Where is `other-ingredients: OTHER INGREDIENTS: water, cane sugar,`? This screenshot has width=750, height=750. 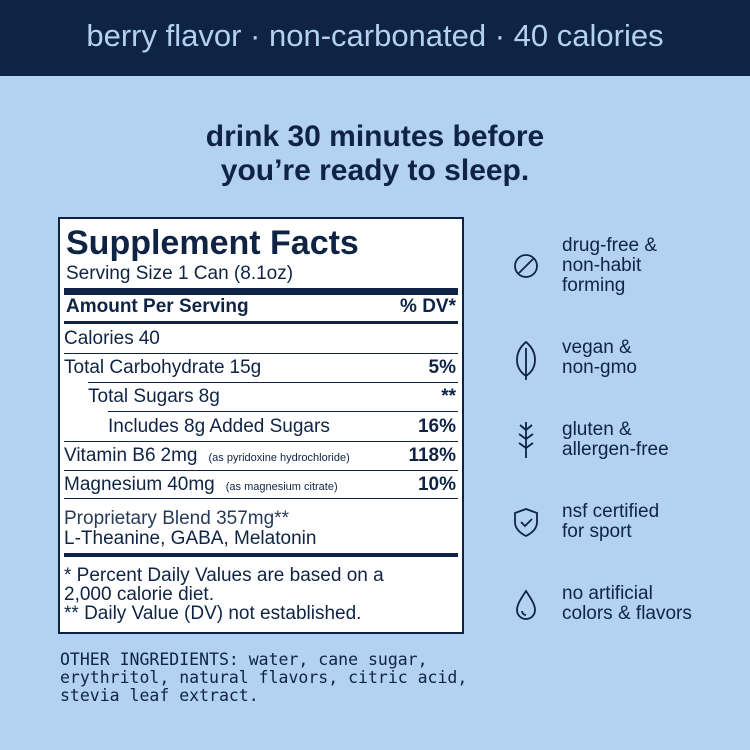 other-ingredients: OTHER INGREDIENTS: water, cane sugar, is located at coordinates (244, 659).